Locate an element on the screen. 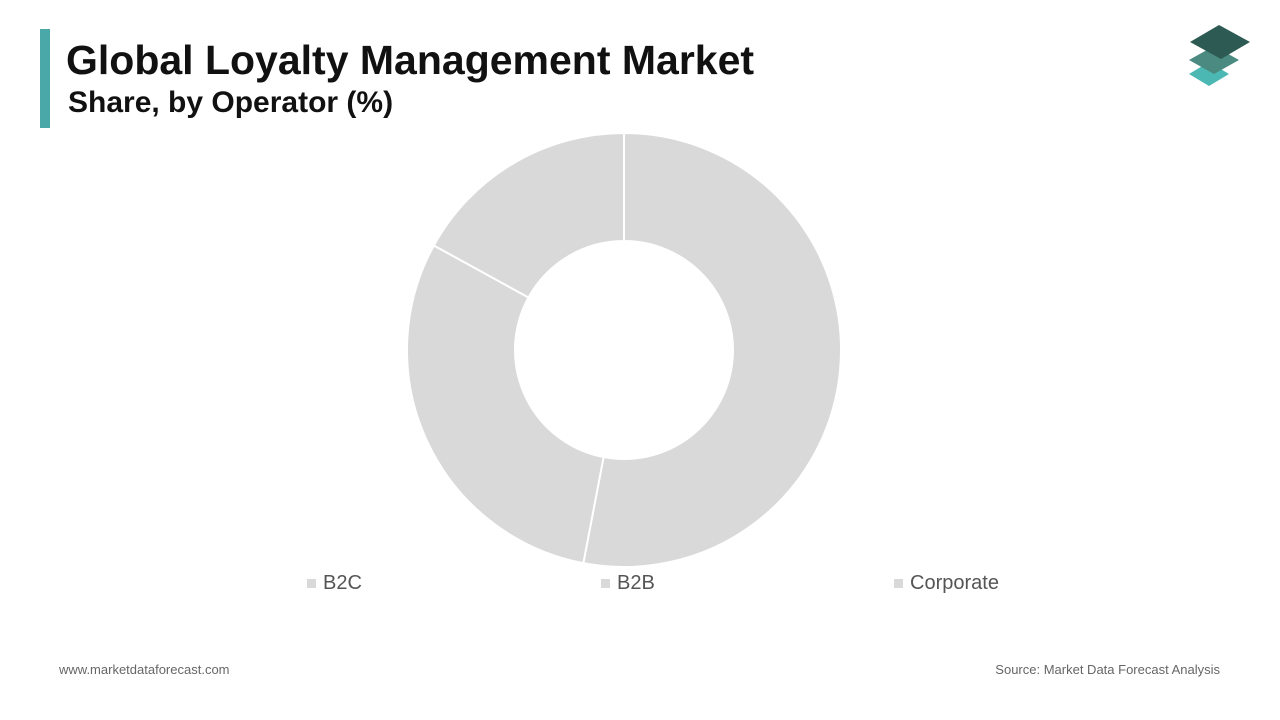 Image resolution: width=1280 pixels, height=720 pixels. stacked-layers-logo-icon is located at coordinates (1219, 55).